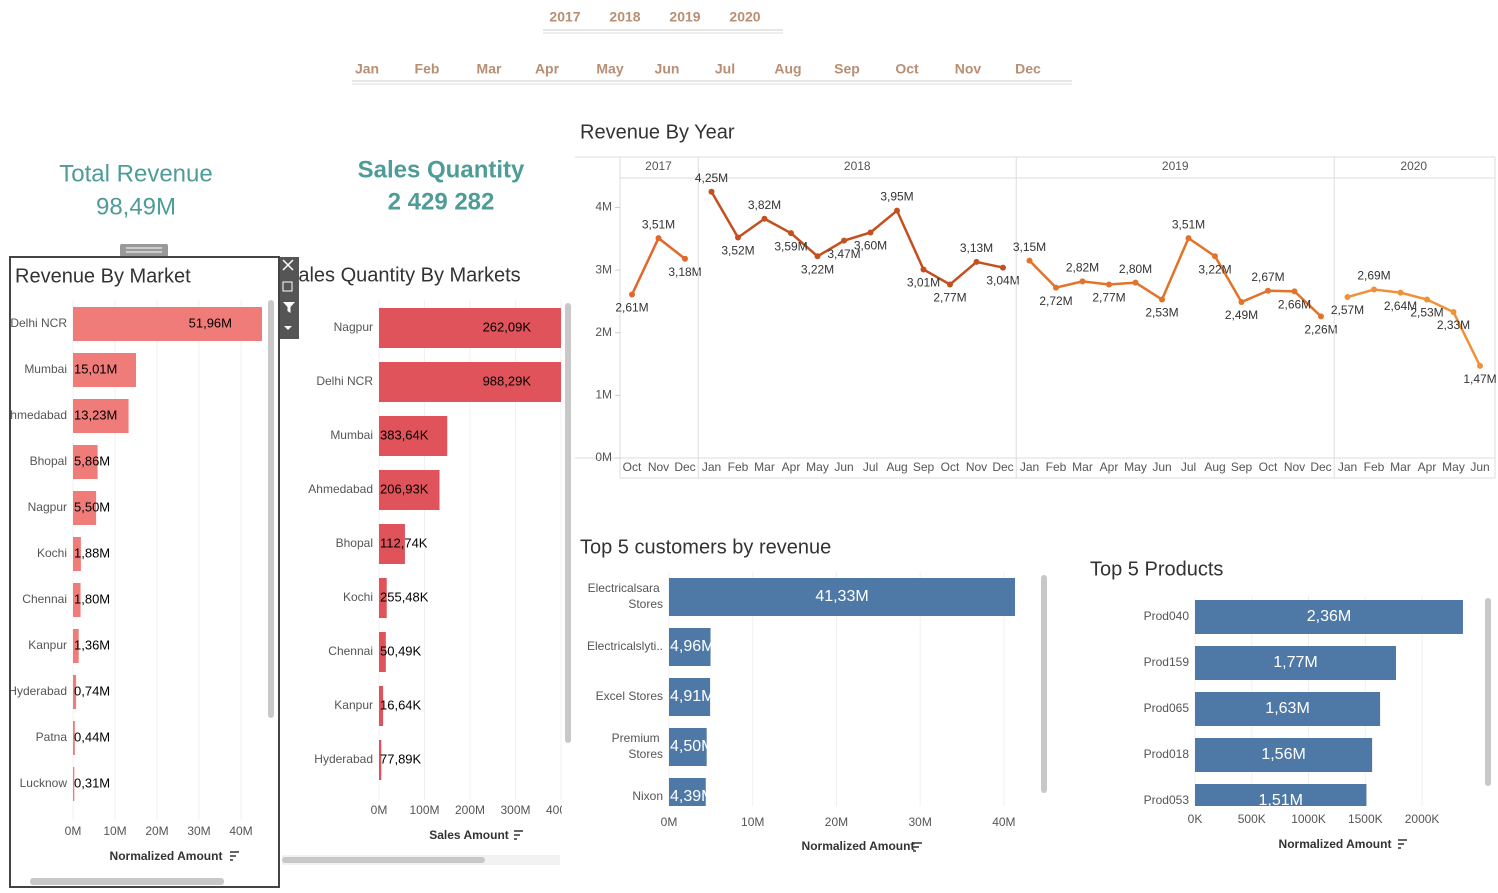  What do you see at coordinates (907, 69) in the screenshot?
I see `month-filter: Oct` at bounding box center [907, 69].